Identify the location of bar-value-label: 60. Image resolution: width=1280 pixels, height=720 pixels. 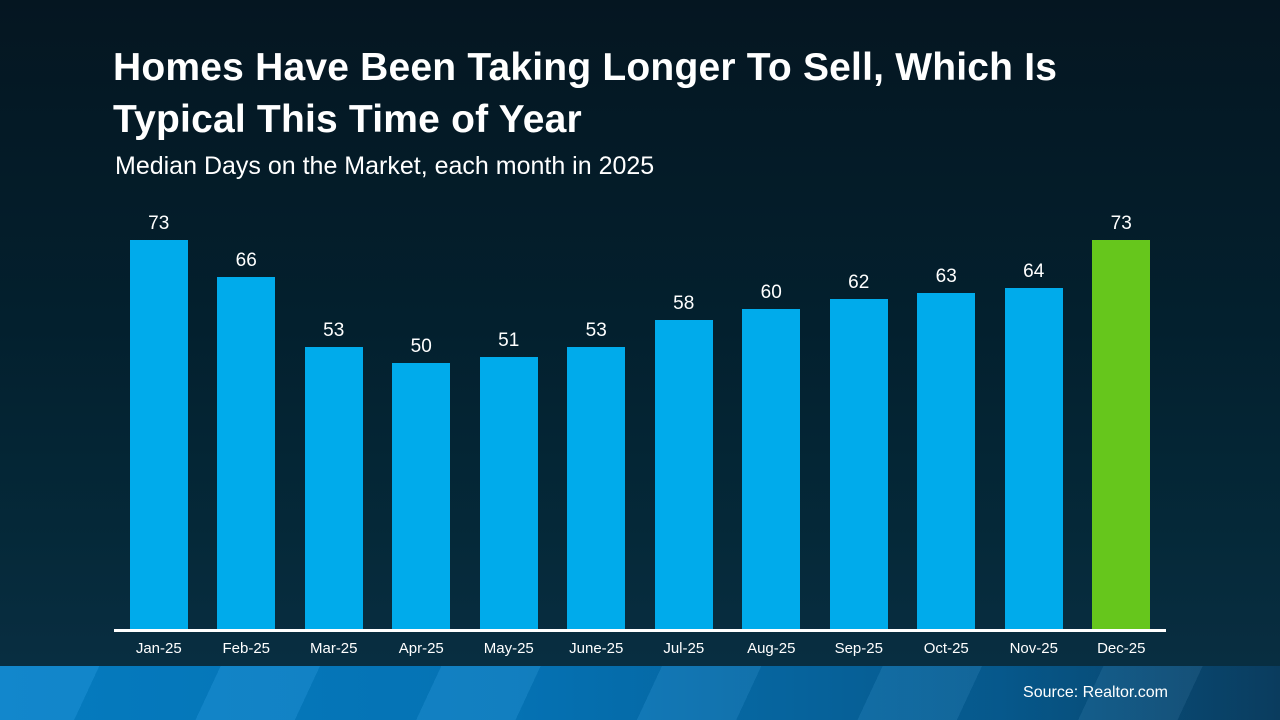
(771, 292).